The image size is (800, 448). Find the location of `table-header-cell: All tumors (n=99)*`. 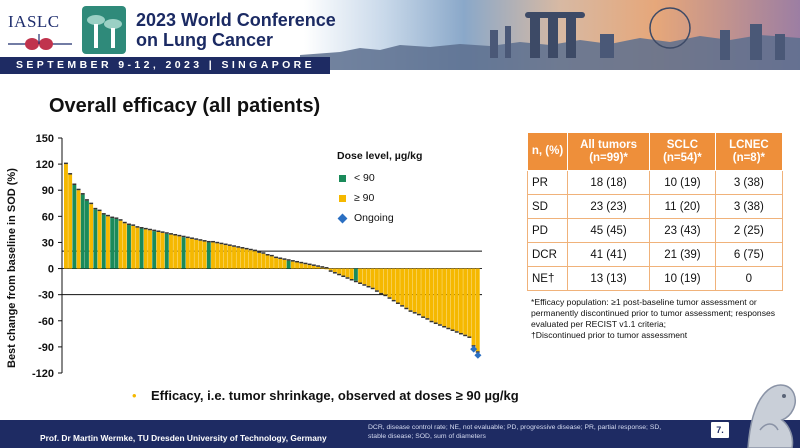

table-header-cell: All tumors (n=99)* is located at coordinates (608, 151).